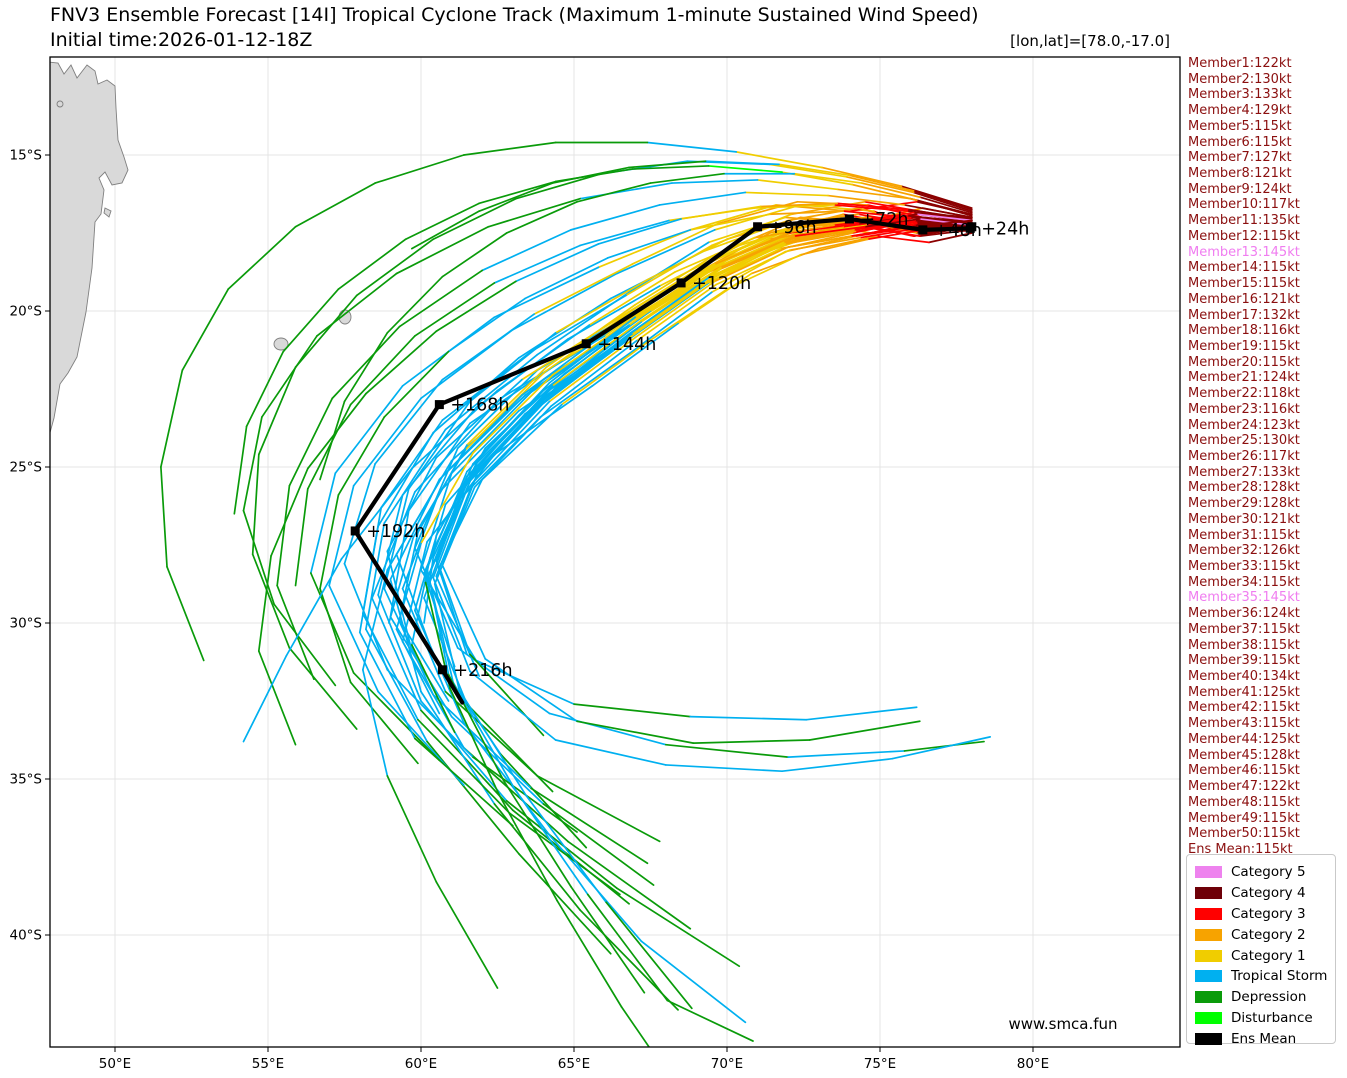 Image resolution: width=1347 pixels, height=1078 pixels. I want to click on y-tick-label: 40°S, so click(26, 935).